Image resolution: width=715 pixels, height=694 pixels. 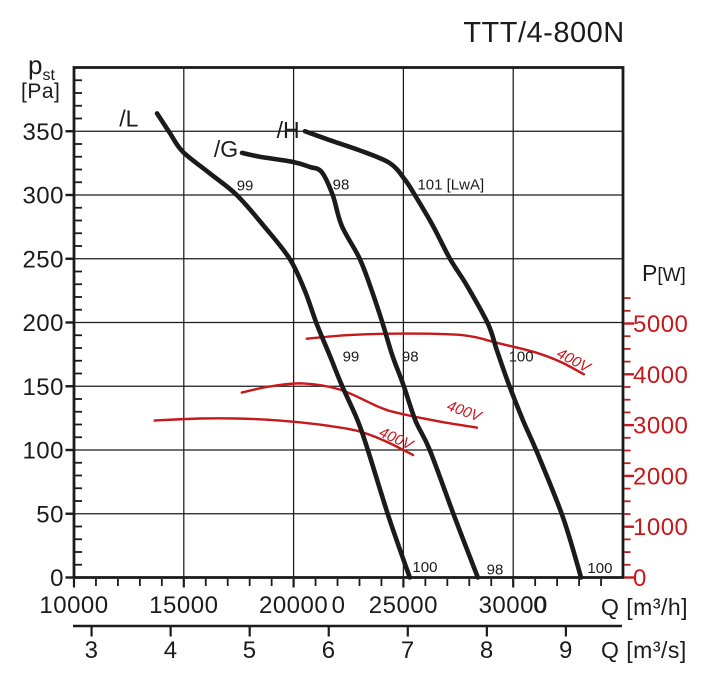 I want to click on secondary-tick-label: 6, so click(x=329, y=650).